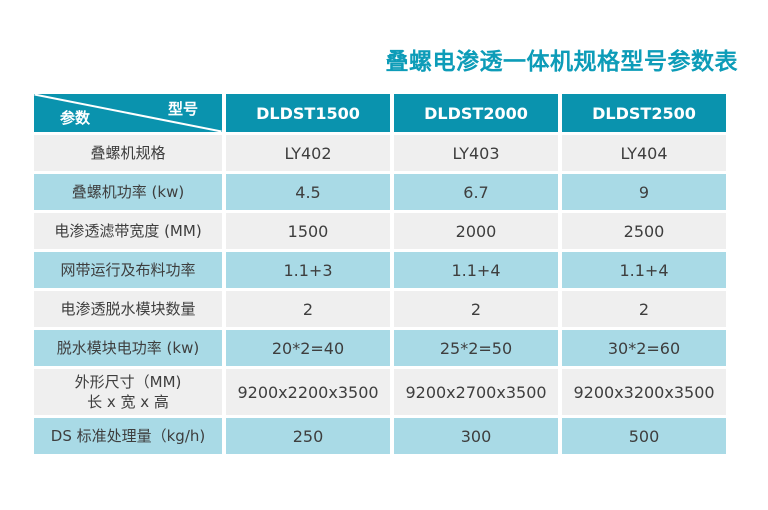 The width and height of the screenshot is (768, 510). Describe the element at coordinates (128, 113) in the screenshot. I see `corner-header-cell: 型号 参数` at that location.